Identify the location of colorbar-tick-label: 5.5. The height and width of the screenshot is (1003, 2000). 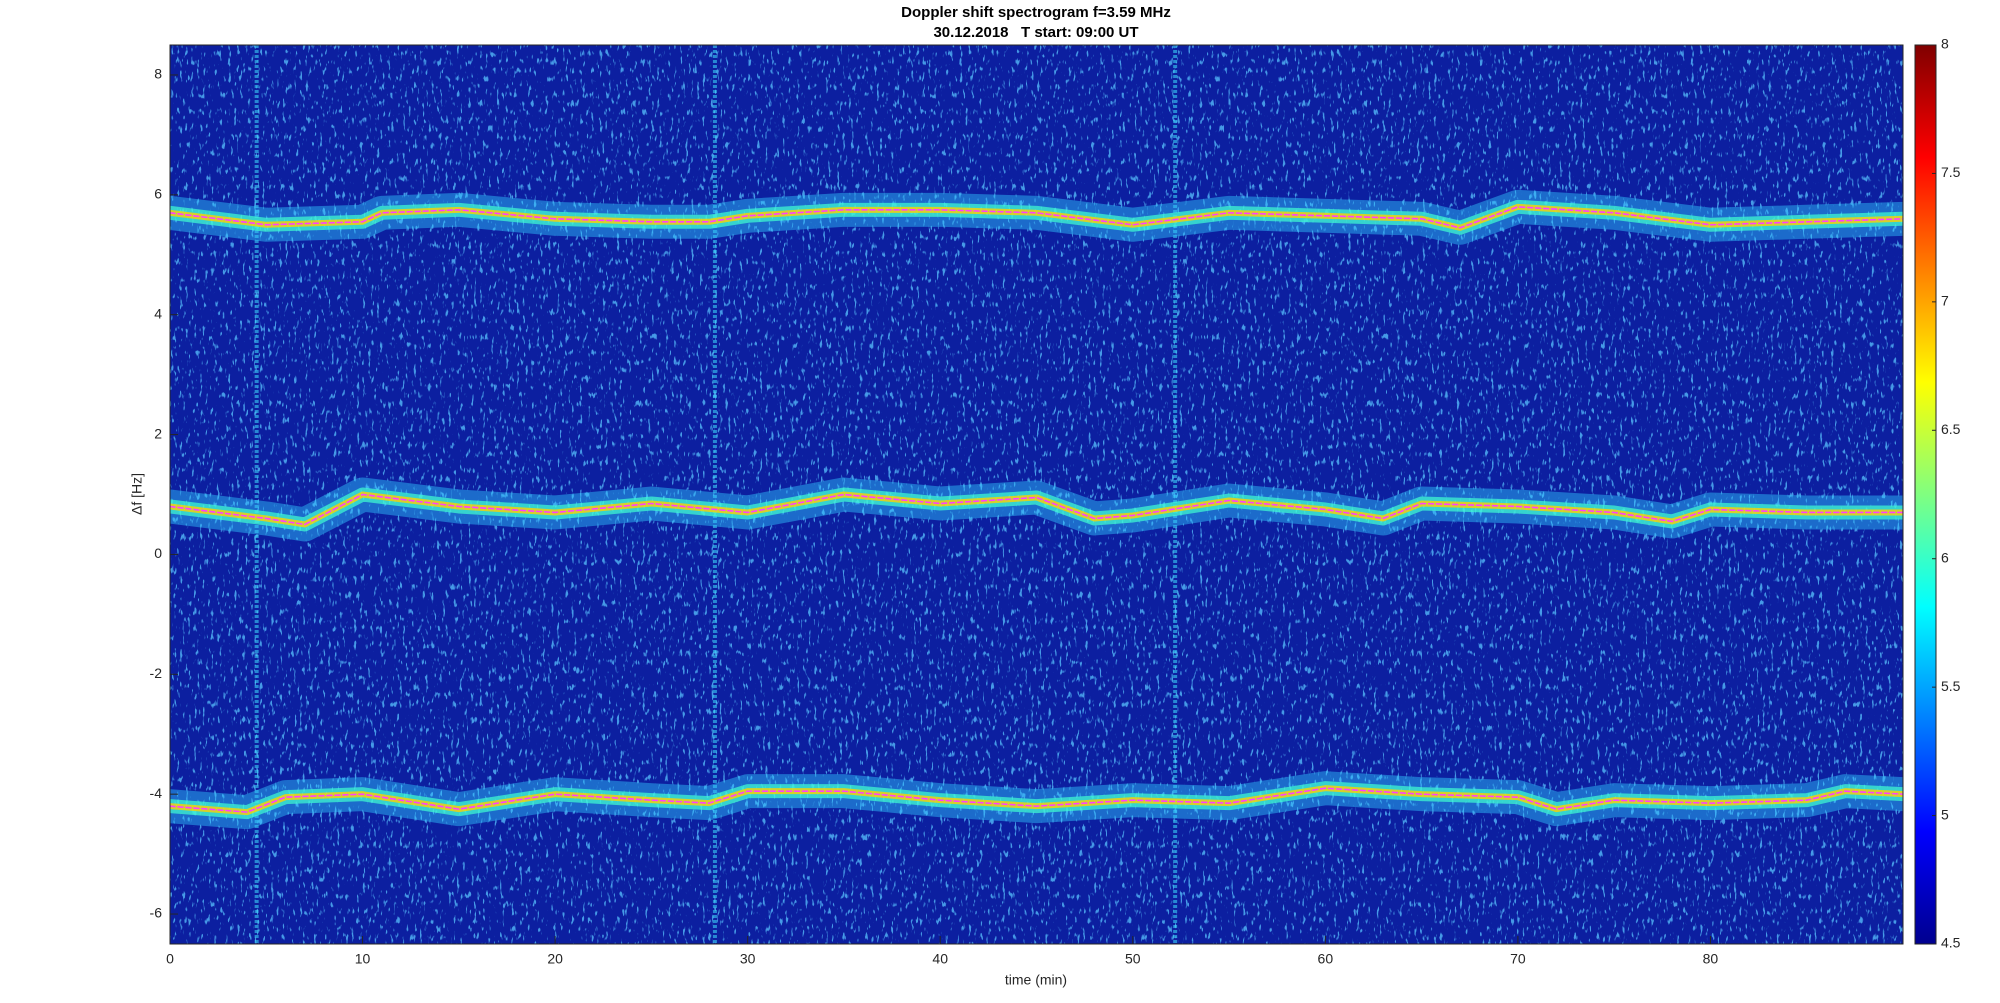
(1951, 686).